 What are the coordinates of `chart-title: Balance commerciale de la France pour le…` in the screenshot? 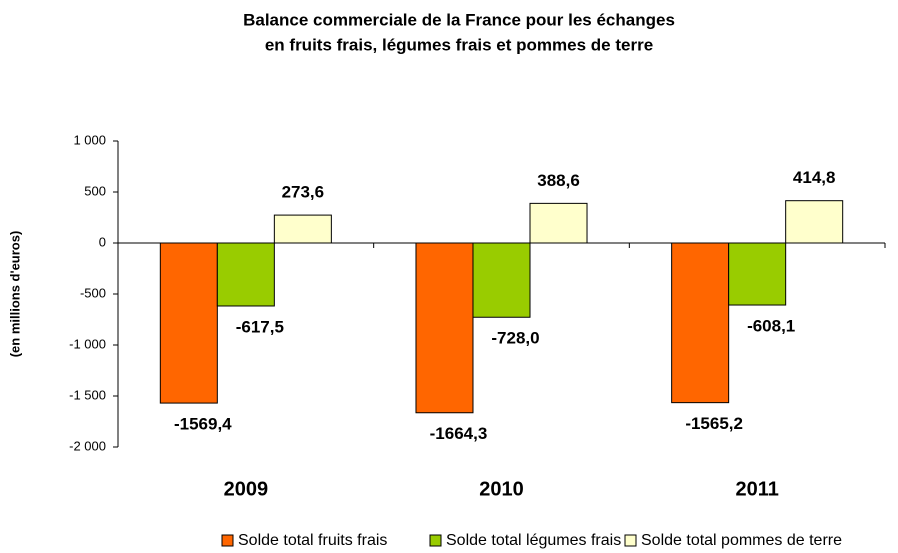 It's located at (459, 19).